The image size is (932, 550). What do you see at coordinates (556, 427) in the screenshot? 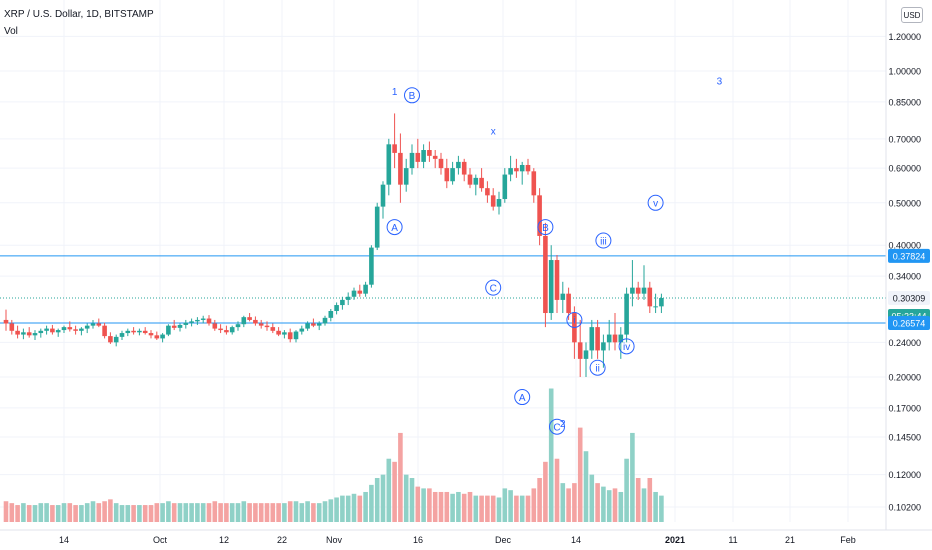
I see `wave-label: C` at bounding box center [556, 427].